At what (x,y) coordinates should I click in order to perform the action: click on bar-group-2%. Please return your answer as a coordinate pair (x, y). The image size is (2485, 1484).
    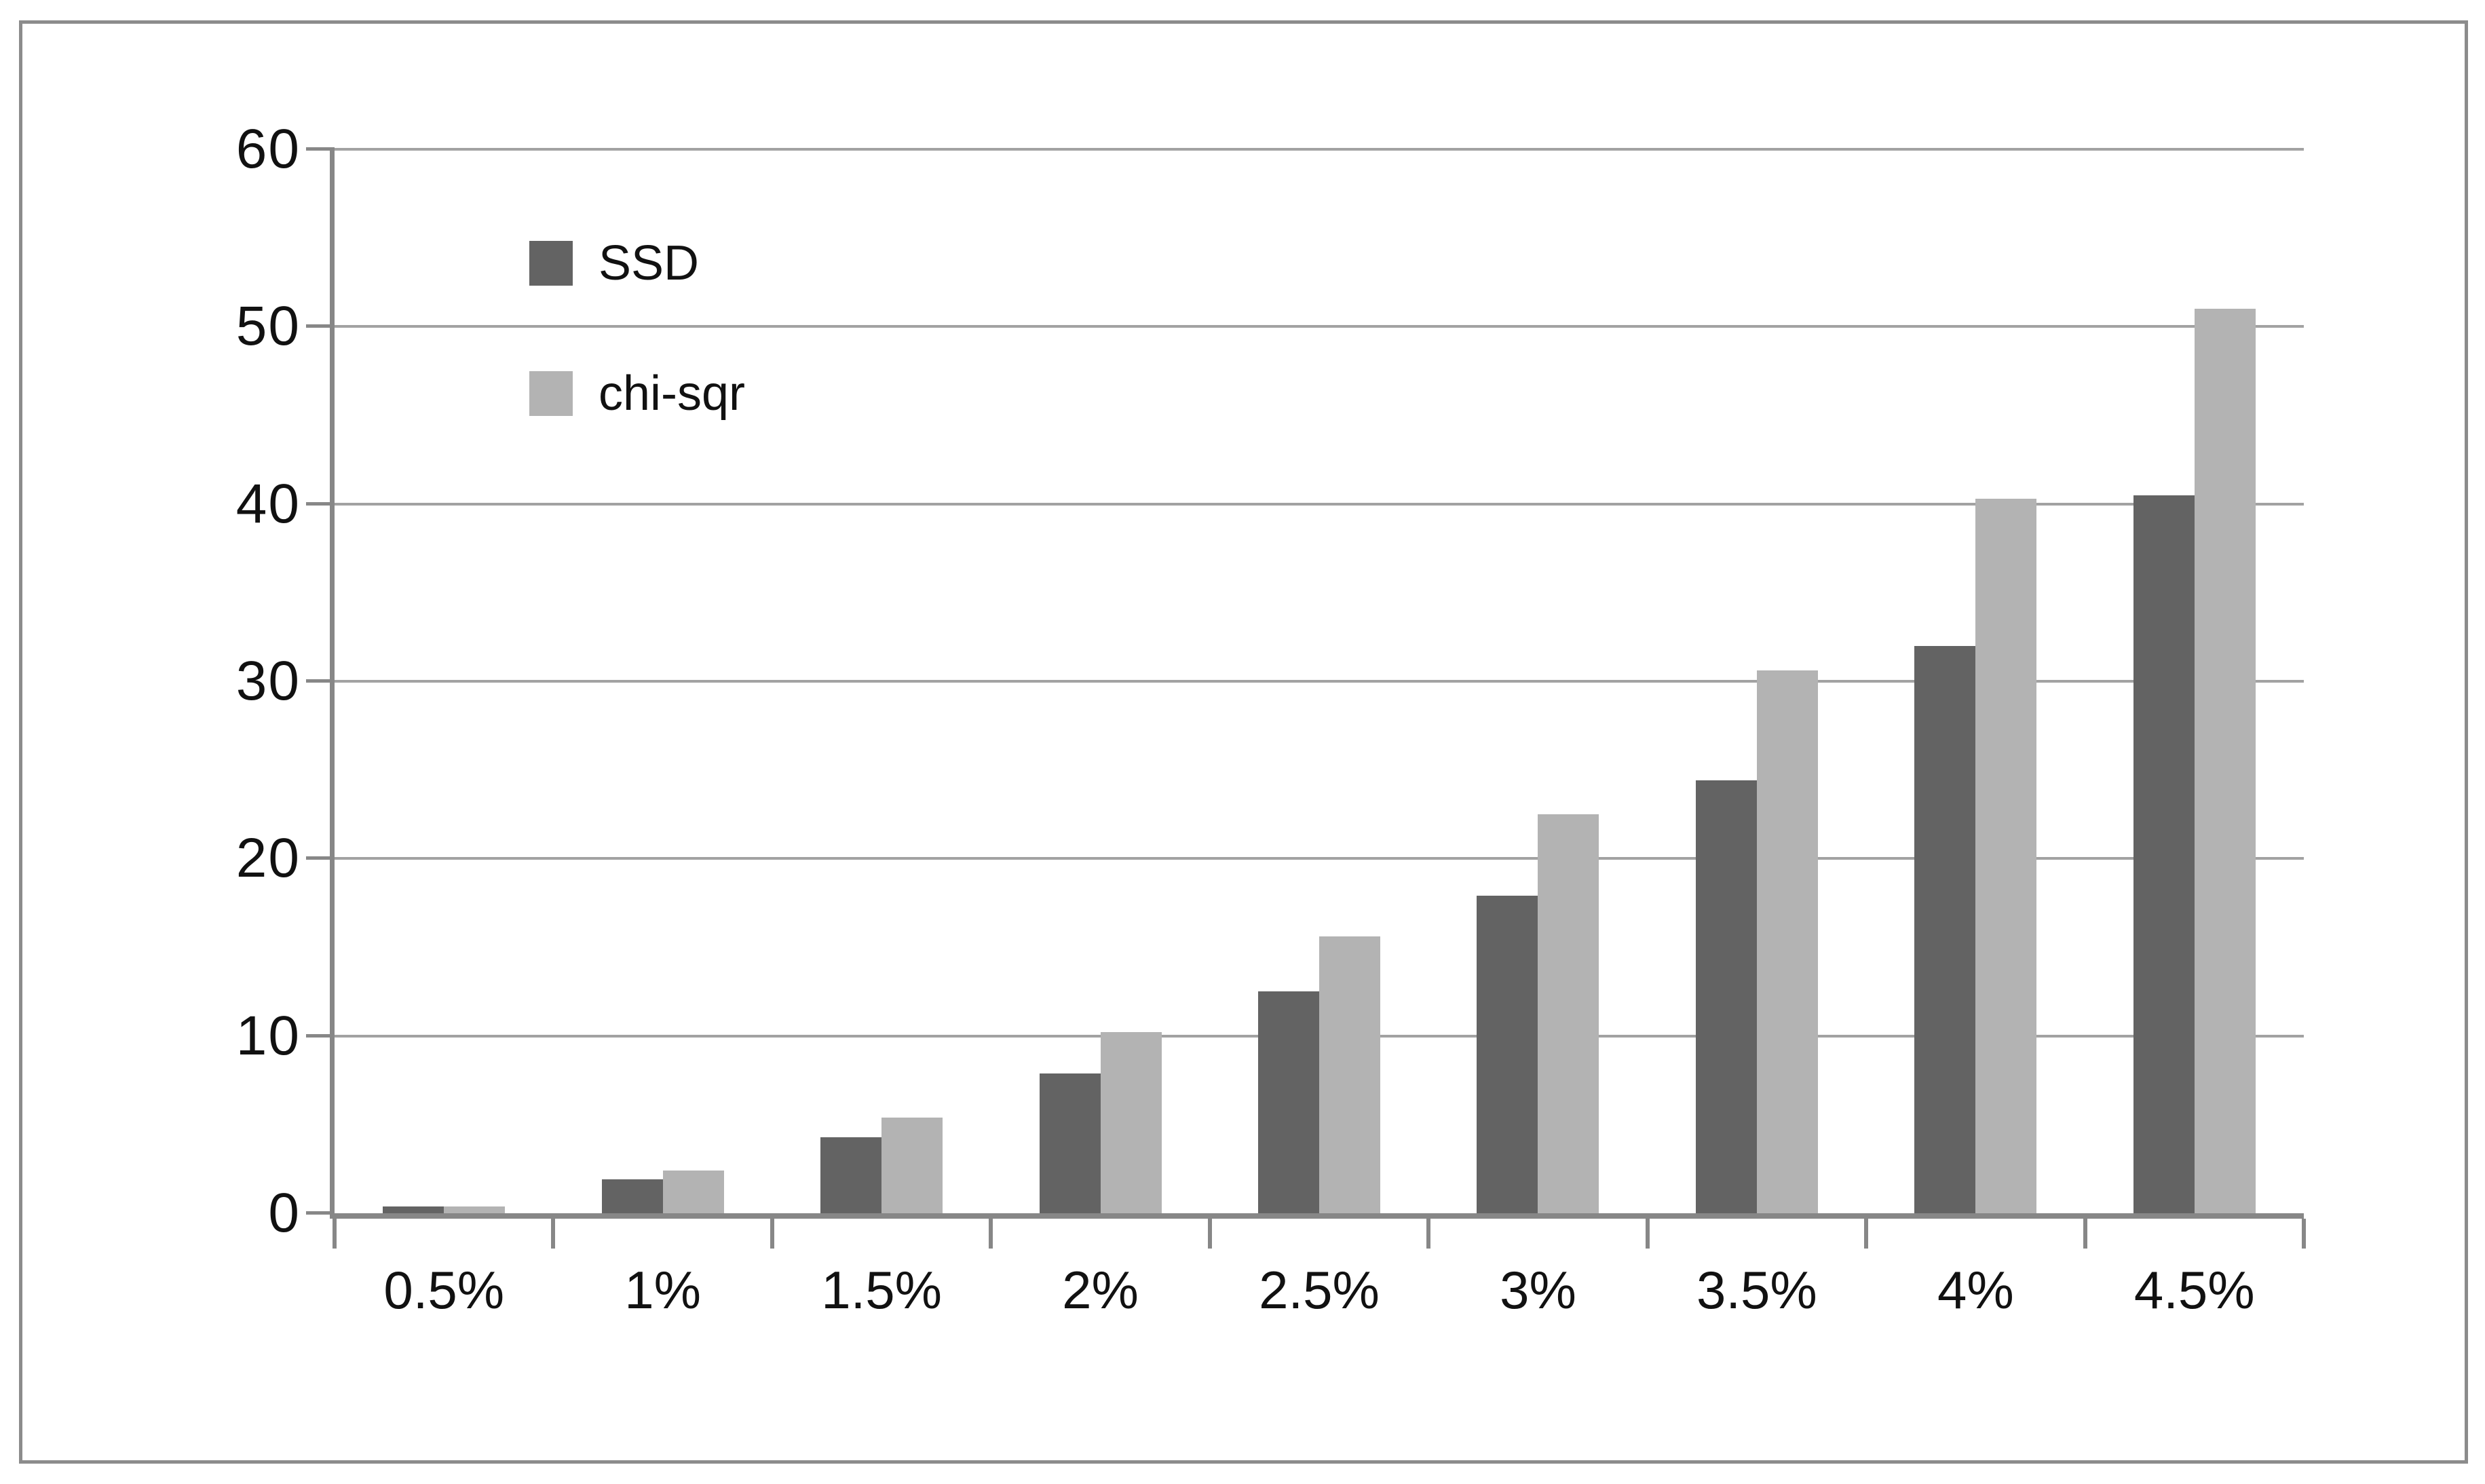
    Looking at the image, I should click on (1100, 681).